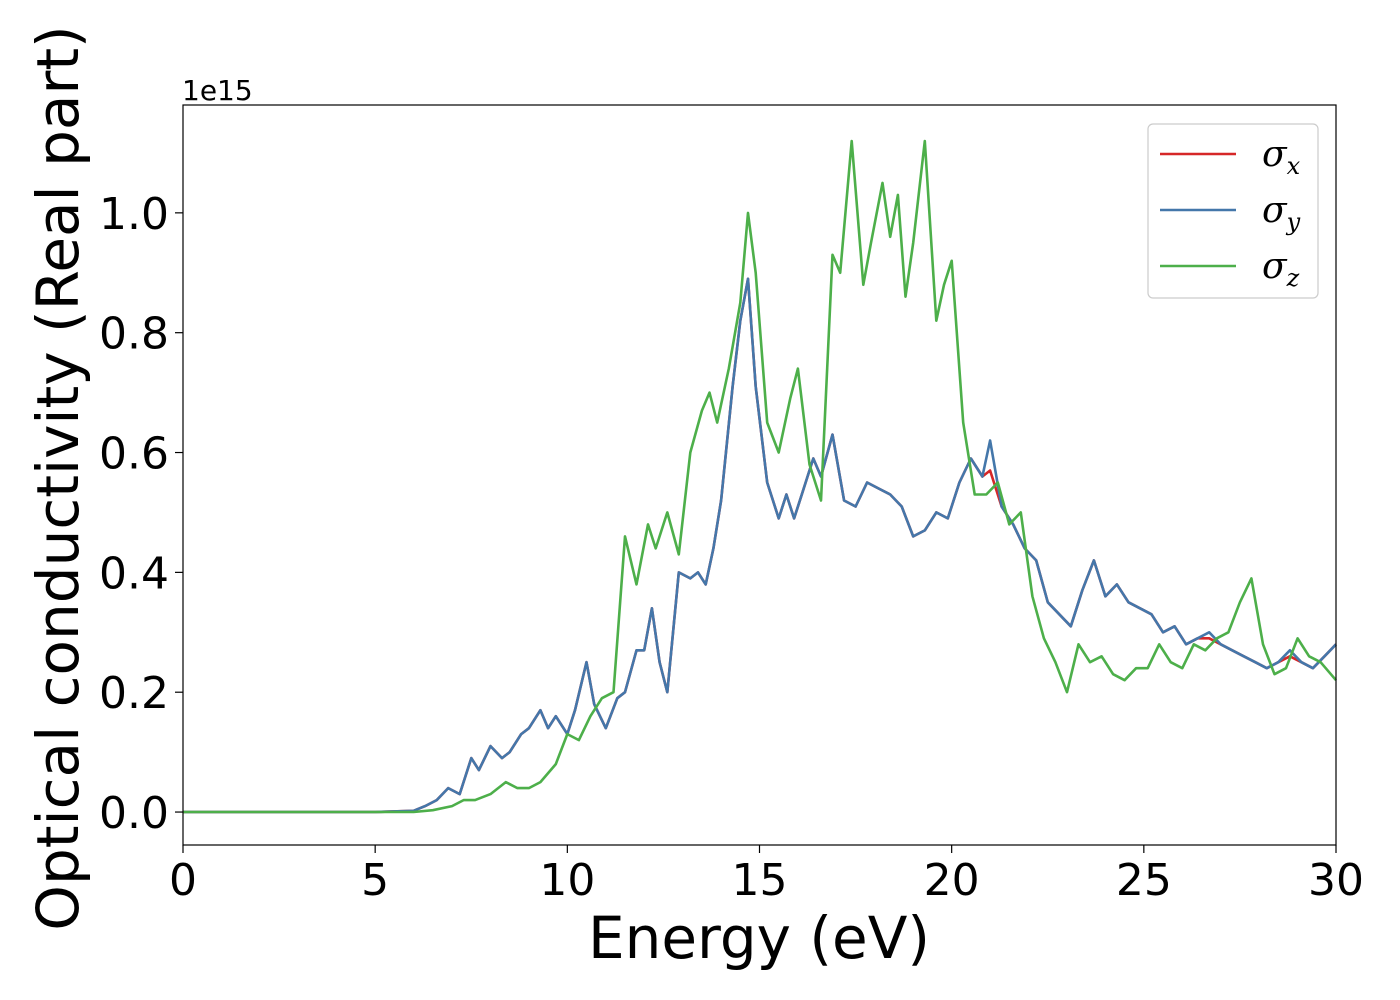 This screenshot has height=1000, width=1400. I want to click on y-offset-label: 1e15, so click(217, 90).